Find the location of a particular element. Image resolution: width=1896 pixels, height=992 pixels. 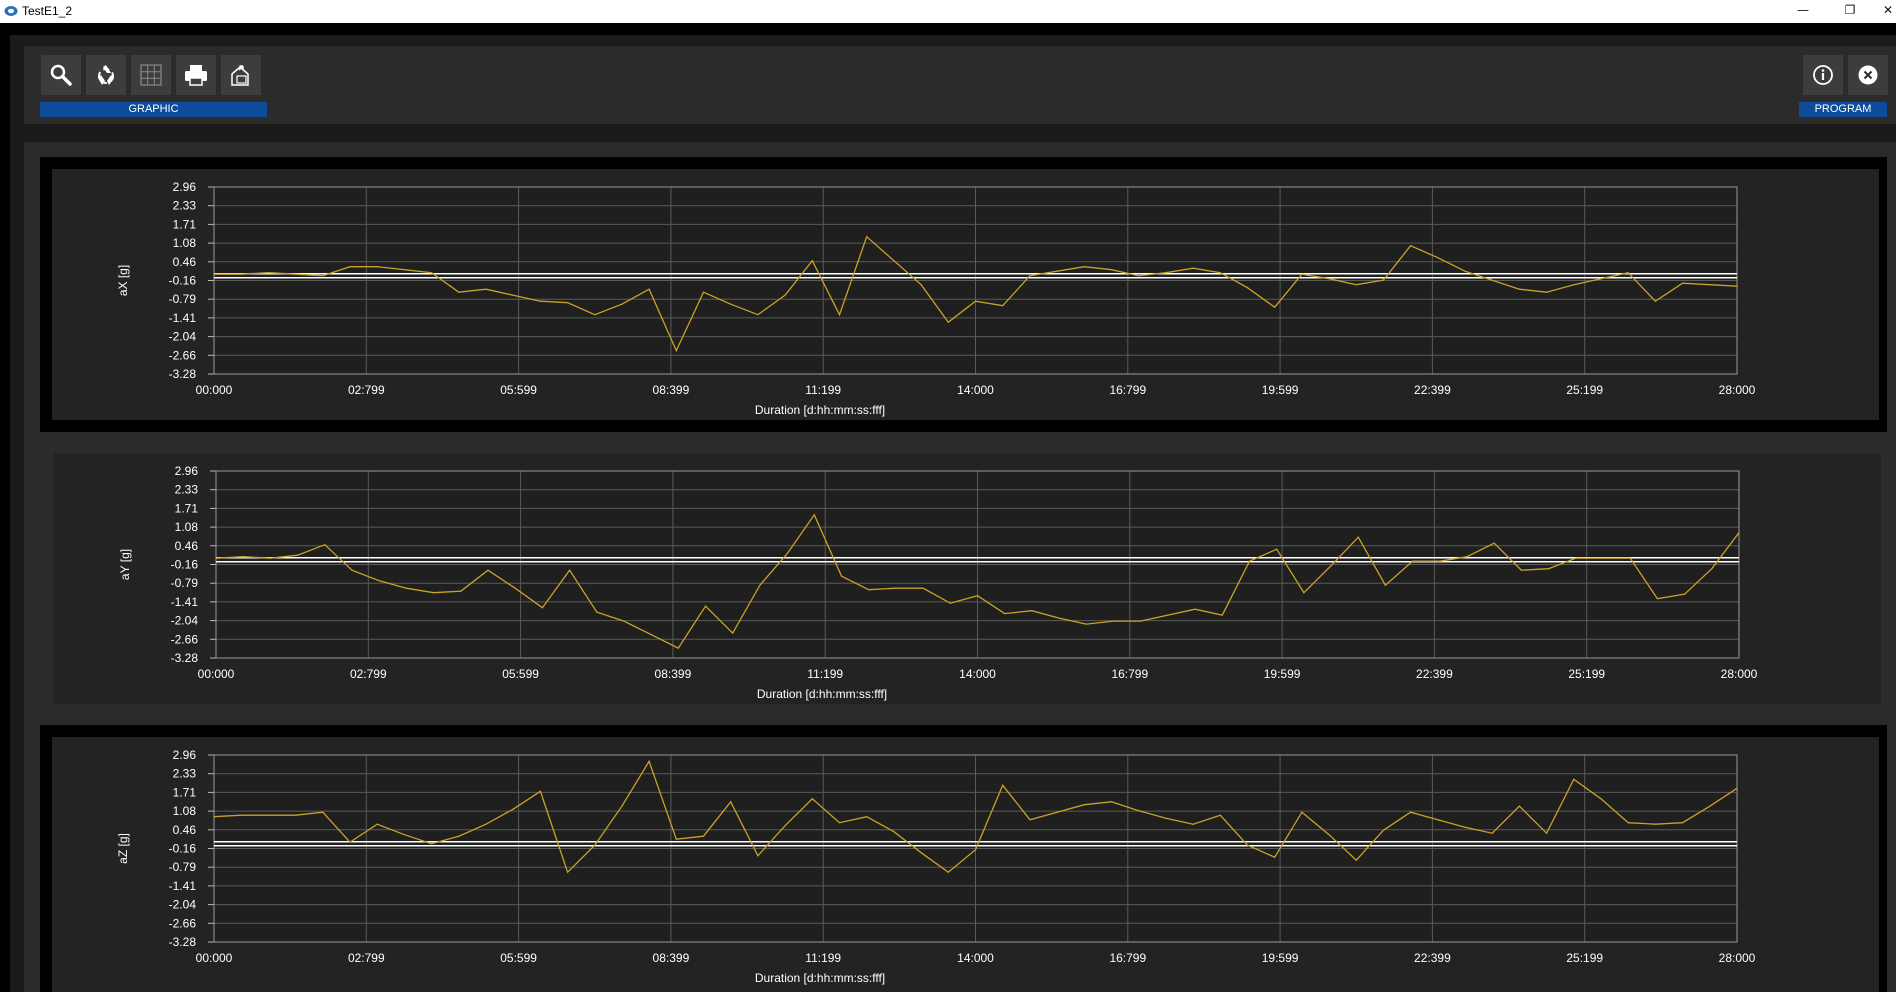

info-button is located at coordinates (1823, 75).